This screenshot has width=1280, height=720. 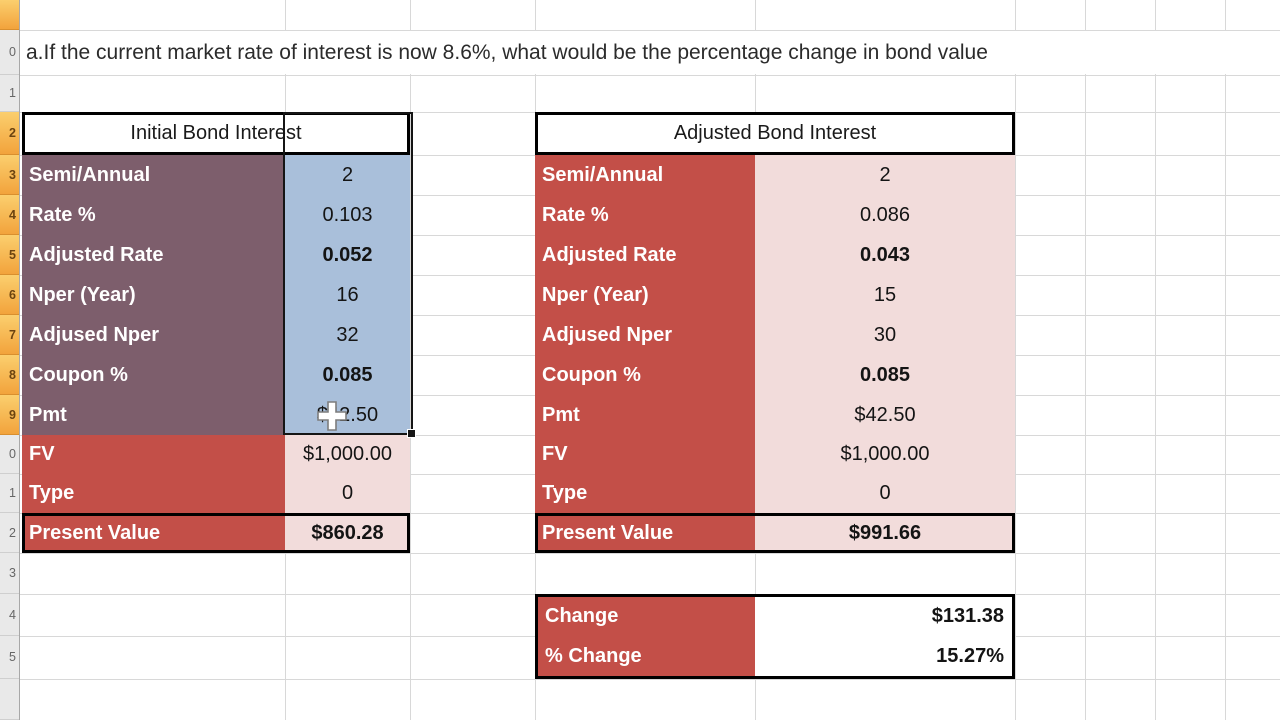 What do you see at coordinates (347, 533) in the screenshot?
I see `row-value: $860.28` at bounding box center [347, 533].